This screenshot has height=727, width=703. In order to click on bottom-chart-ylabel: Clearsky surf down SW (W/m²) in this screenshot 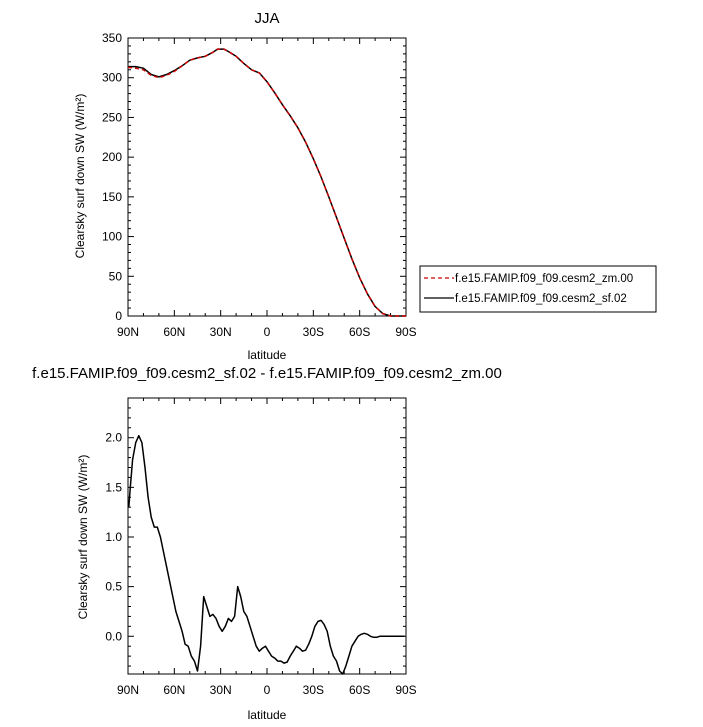, I will do `click(83, 537)`.